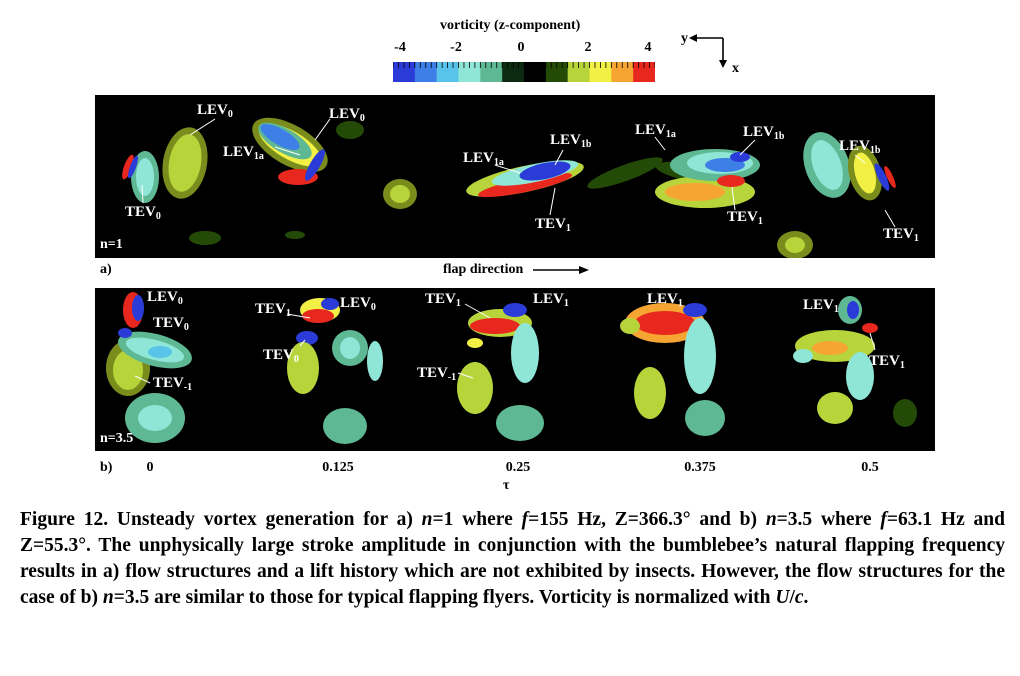 This screenshot has height=676, width=1020. Describe the element at coordinates (516, 270) in the screenshot. I see `flap-direction-label: flap direction` at that location.